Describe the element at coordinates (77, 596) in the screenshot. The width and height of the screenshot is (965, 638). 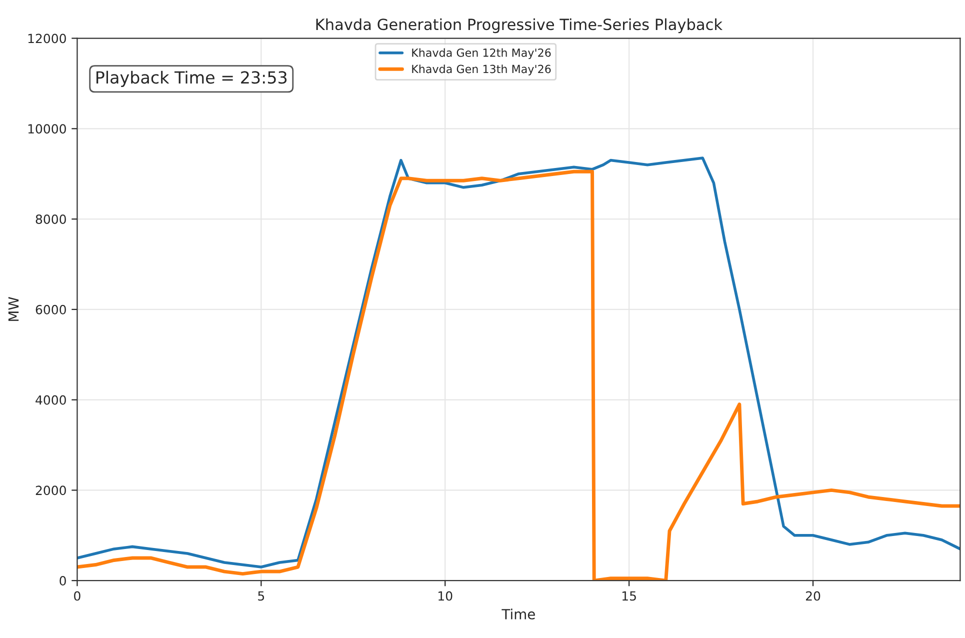
I see `x-tick-label: 0` at that location.